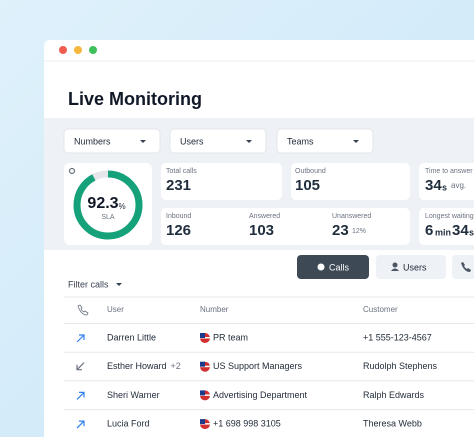 The image size is (474, 437). I want to click on user-name: Darren Little, so click(131, 337).